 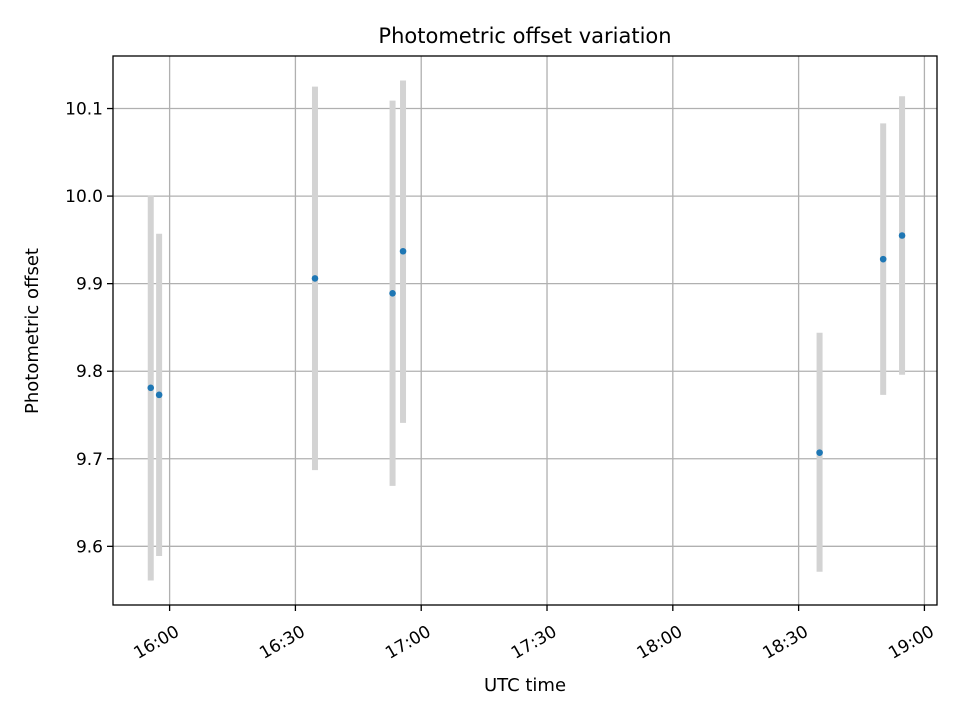 What do you see at coordinates (660, 643) in the screenshot?
I see `x-tick-label: 18:00` at bounding box center [660, 643].